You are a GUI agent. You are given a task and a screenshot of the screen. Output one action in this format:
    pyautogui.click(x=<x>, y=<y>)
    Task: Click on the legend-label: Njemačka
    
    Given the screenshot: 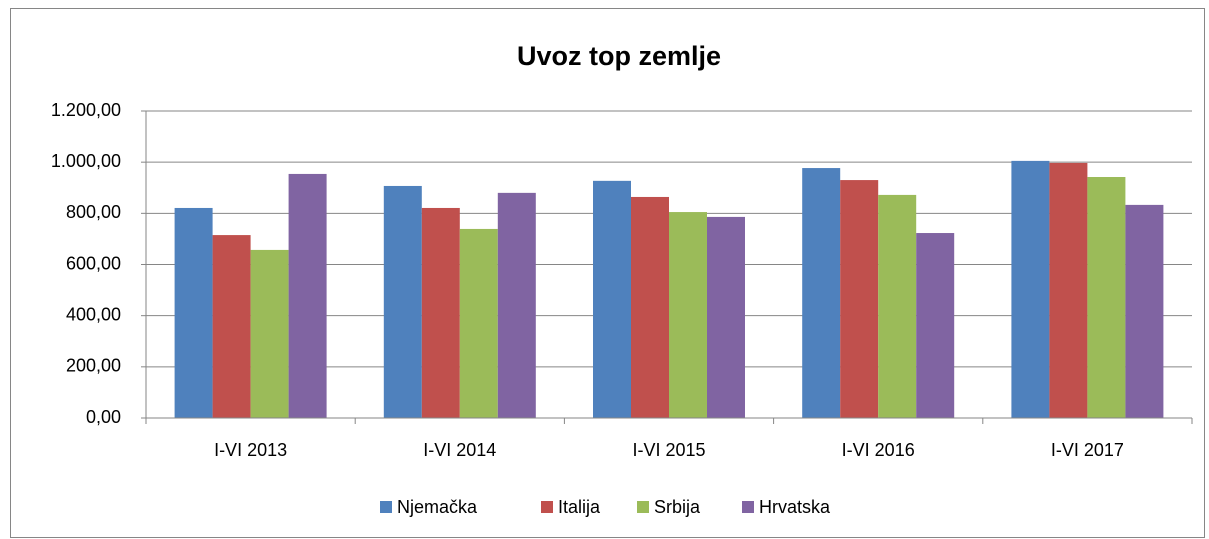 What is the action you would take?
    pyautogui.click(x=437, y=507)
    